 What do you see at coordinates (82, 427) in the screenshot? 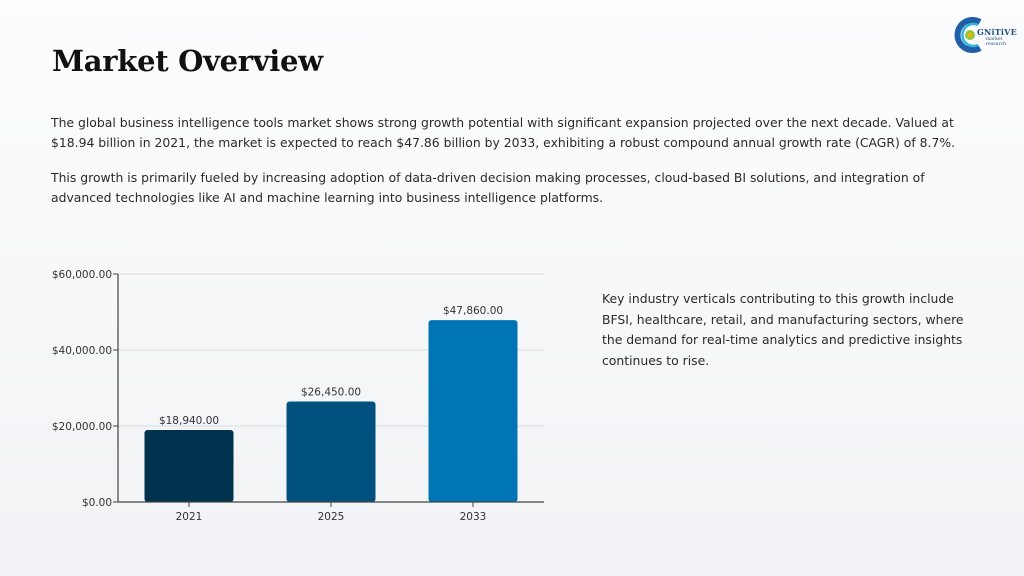
I see `y-tick-label: $20,000.00` at bounding box center [82, 427].